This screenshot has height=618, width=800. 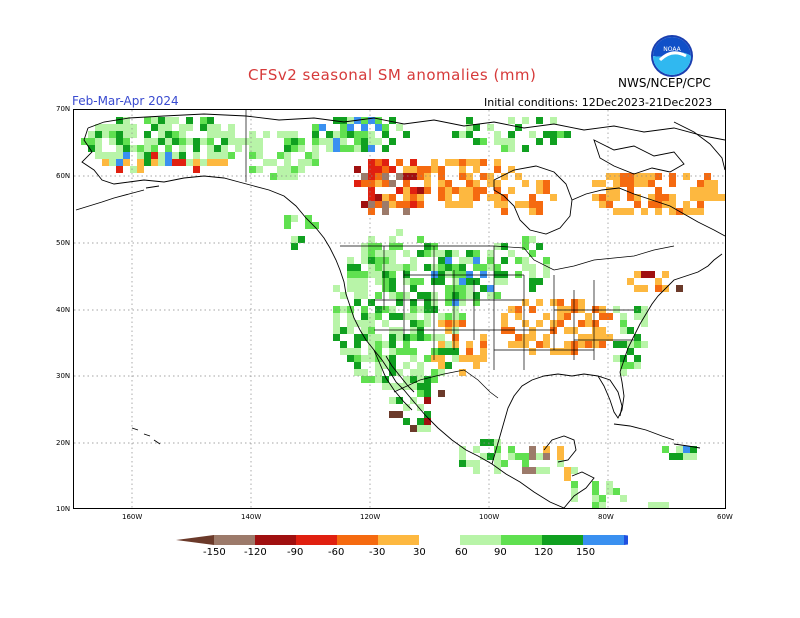 I want to click on lat-label: 70N, so click(x=63, y=109).